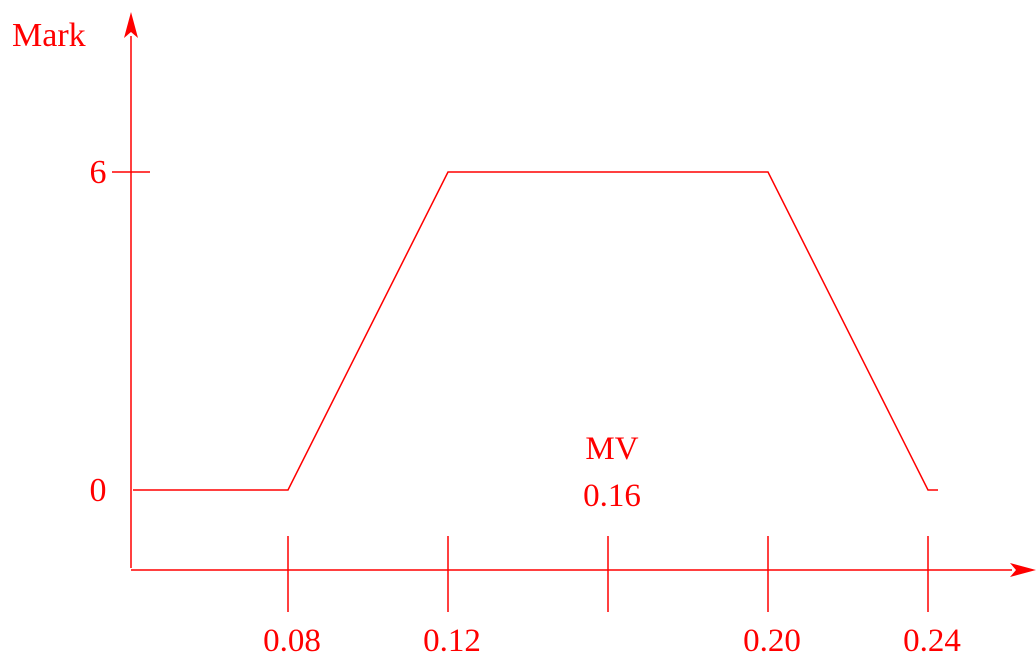 The height and width of the screenshot is (659, 1036). Describe the element at coordinates (452, 641) in the screenshot. I see `x-tick-label-0.12: 0.12` at that location.